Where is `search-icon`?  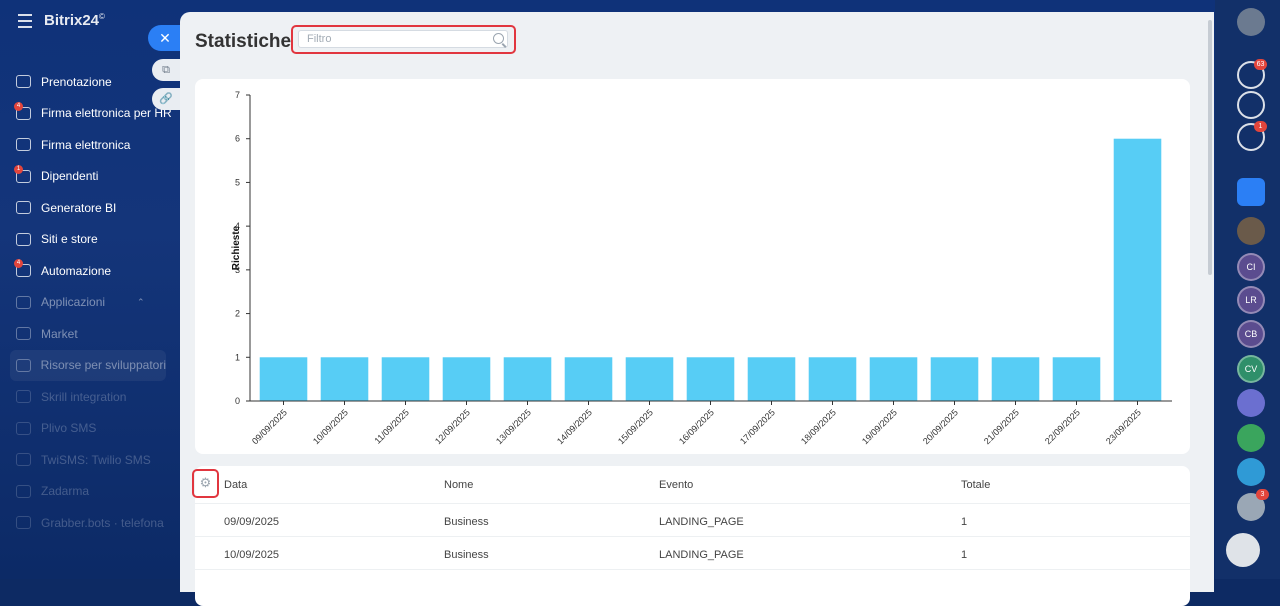
search-icon is located at coordinates (498, 38).